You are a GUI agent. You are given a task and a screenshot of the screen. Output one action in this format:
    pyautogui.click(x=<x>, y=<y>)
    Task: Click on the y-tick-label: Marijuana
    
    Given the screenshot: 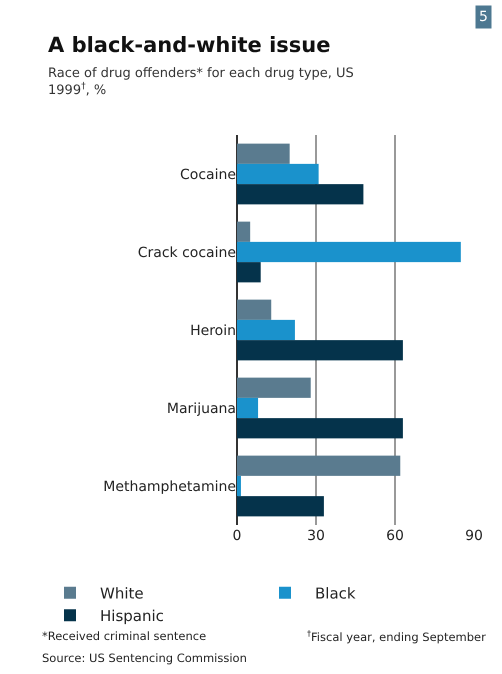 What is the action you would take?
    pyautogui.click(x=201, y=408)
    